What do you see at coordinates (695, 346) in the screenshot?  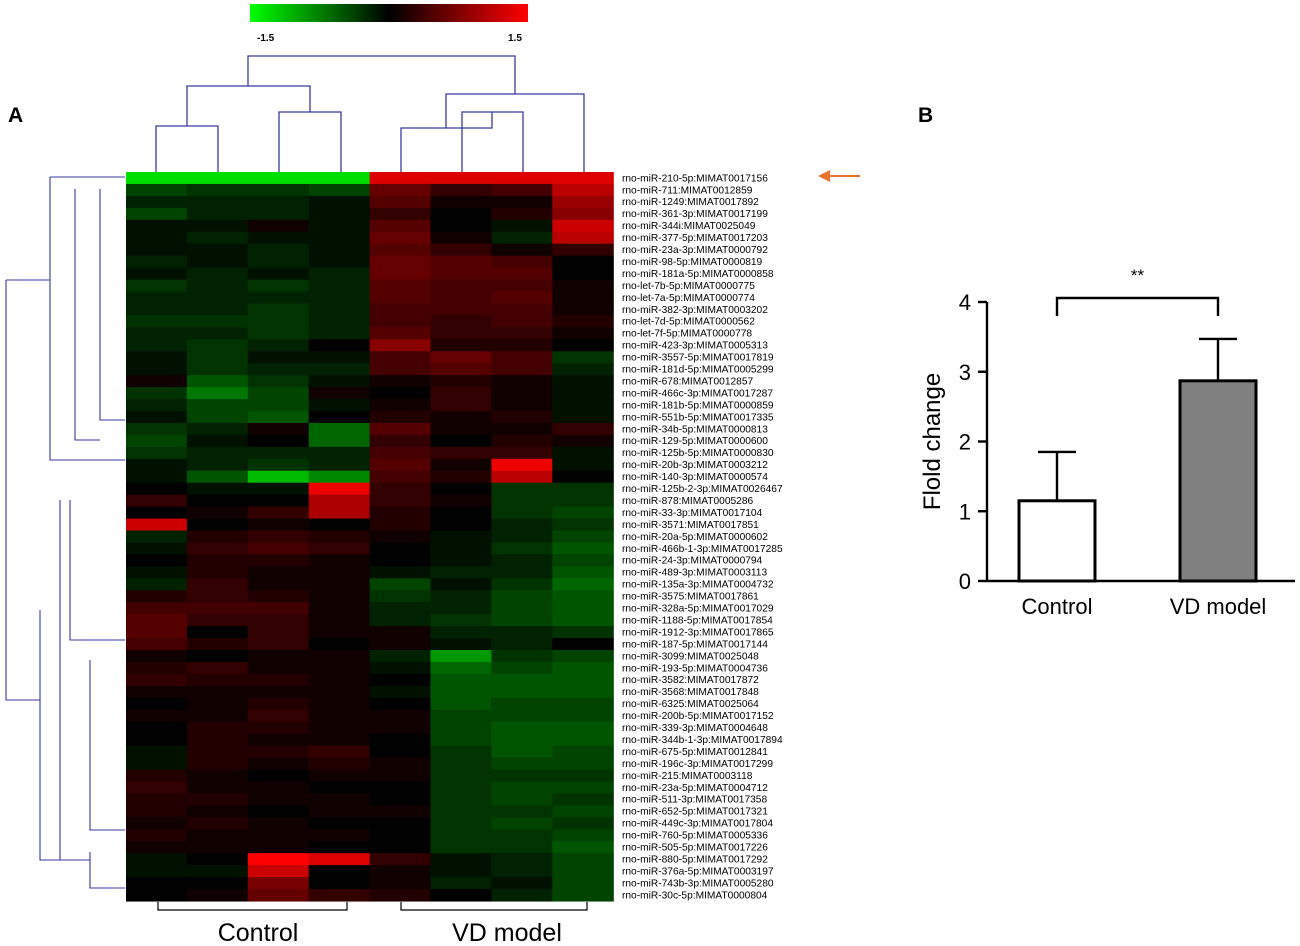 I see `row-label: rno-miR-423-3p:MIMAT0005313` at bounding box center [695, 346].